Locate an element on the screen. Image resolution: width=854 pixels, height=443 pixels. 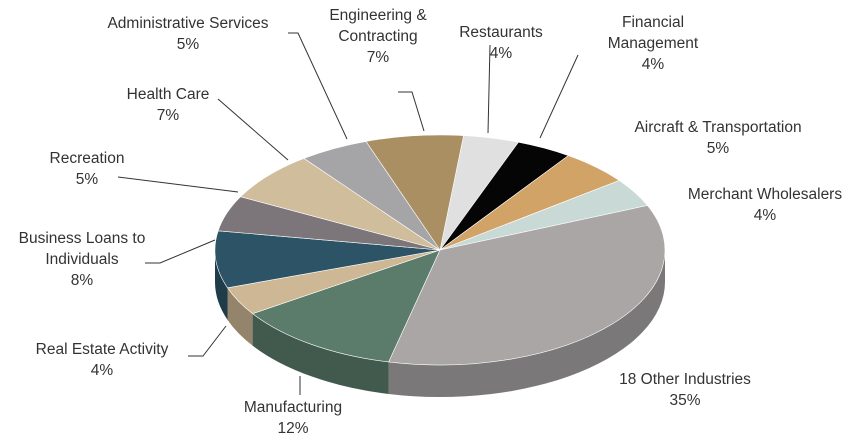
slice-label: 18 Other Industries 35% is located at coordinates (685, 390).